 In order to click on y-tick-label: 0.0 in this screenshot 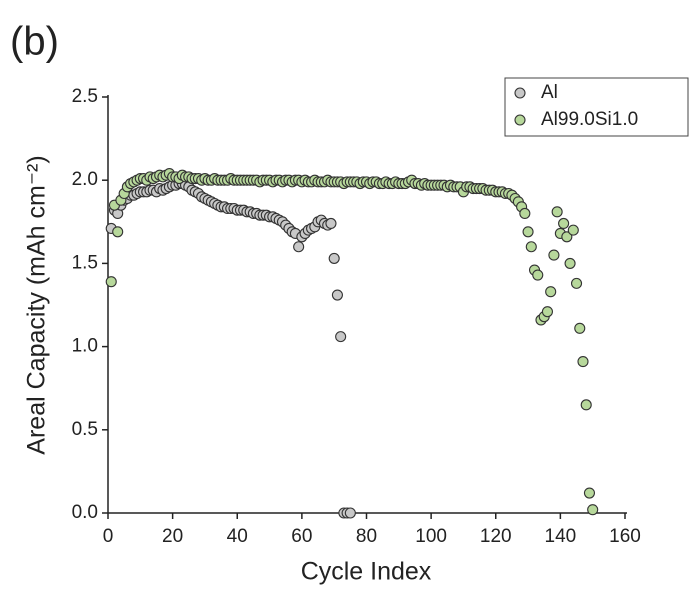, I will do `click(85, 512)`.